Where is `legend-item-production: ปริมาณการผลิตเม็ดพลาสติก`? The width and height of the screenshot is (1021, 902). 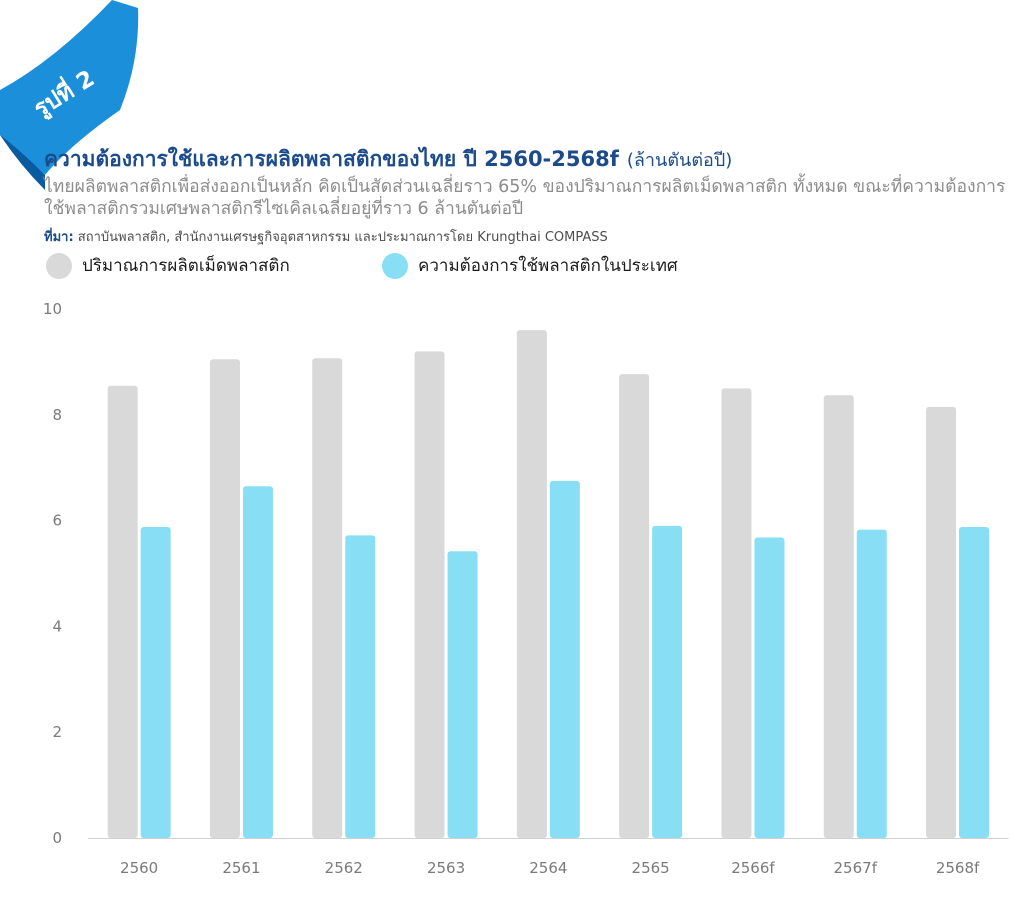 legend-item-production: ปริมาณการผลิตเม็ดพลาสติก is located at coordinates (168, 265).